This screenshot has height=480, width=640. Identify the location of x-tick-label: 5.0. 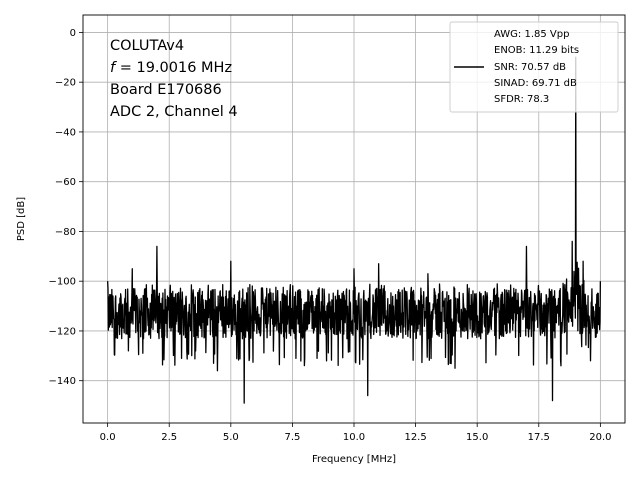
(231, 437).